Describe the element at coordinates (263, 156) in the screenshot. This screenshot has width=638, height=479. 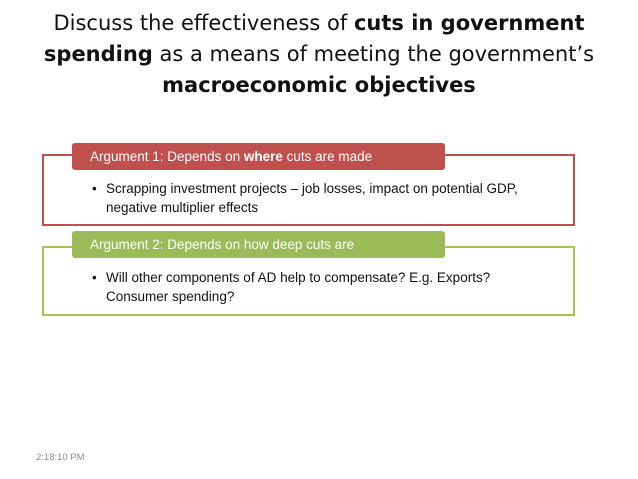
I see `argument-1-tab-bold: where` at that location.